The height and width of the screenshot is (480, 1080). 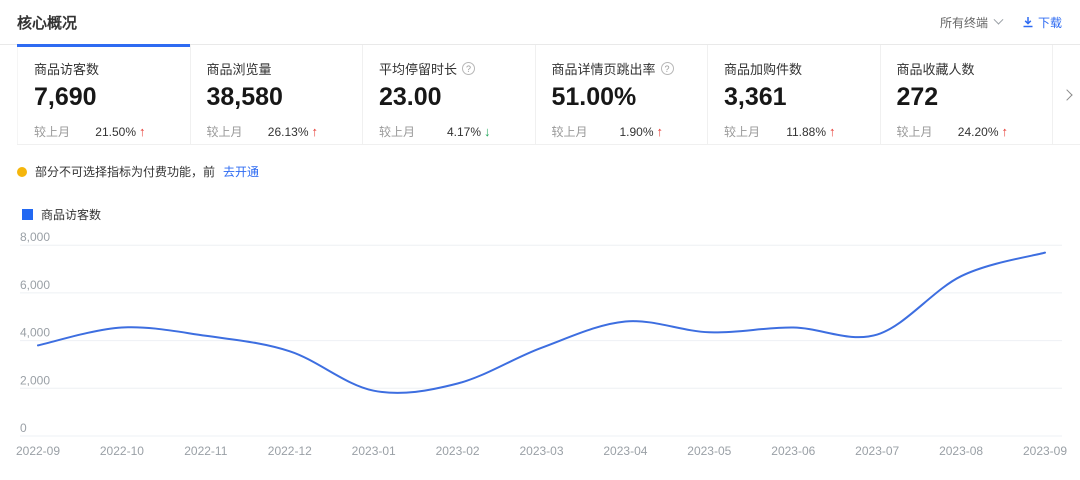 What do you see at coordinates (239, 69) in the screenshot?
I see `metric-label: 商品浏览量` at bounding box center [239, 69].